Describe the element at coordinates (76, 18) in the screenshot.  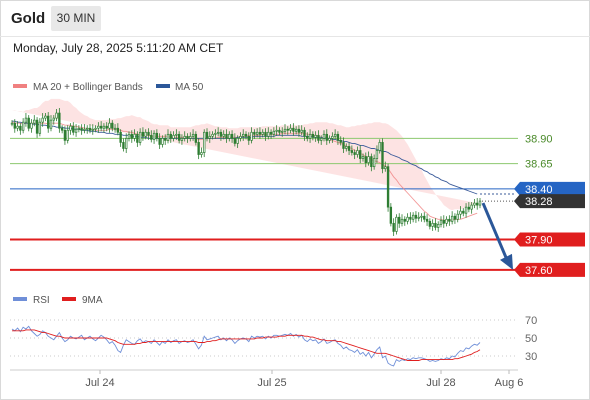
I see `timeframe-button: 30 MIN` at that location.